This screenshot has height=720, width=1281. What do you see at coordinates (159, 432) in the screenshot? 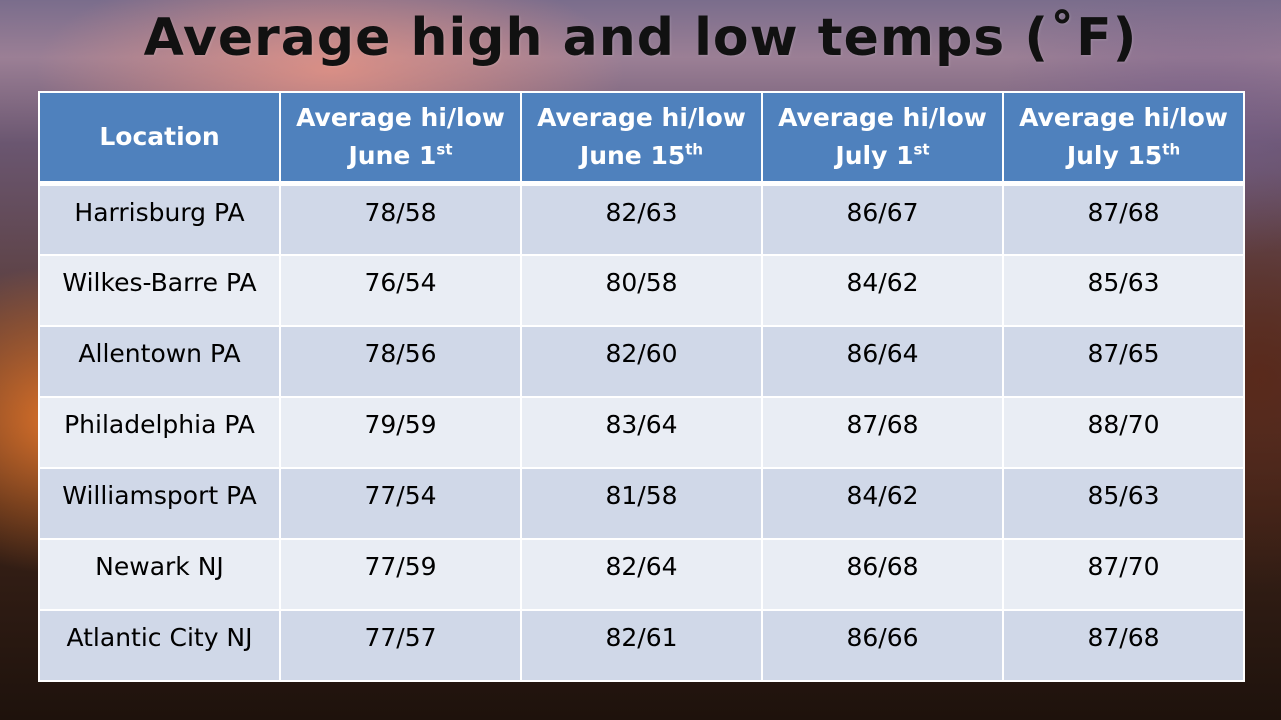
I see `cell-location: Philadelphia PA` at bounding box center [159, 432].